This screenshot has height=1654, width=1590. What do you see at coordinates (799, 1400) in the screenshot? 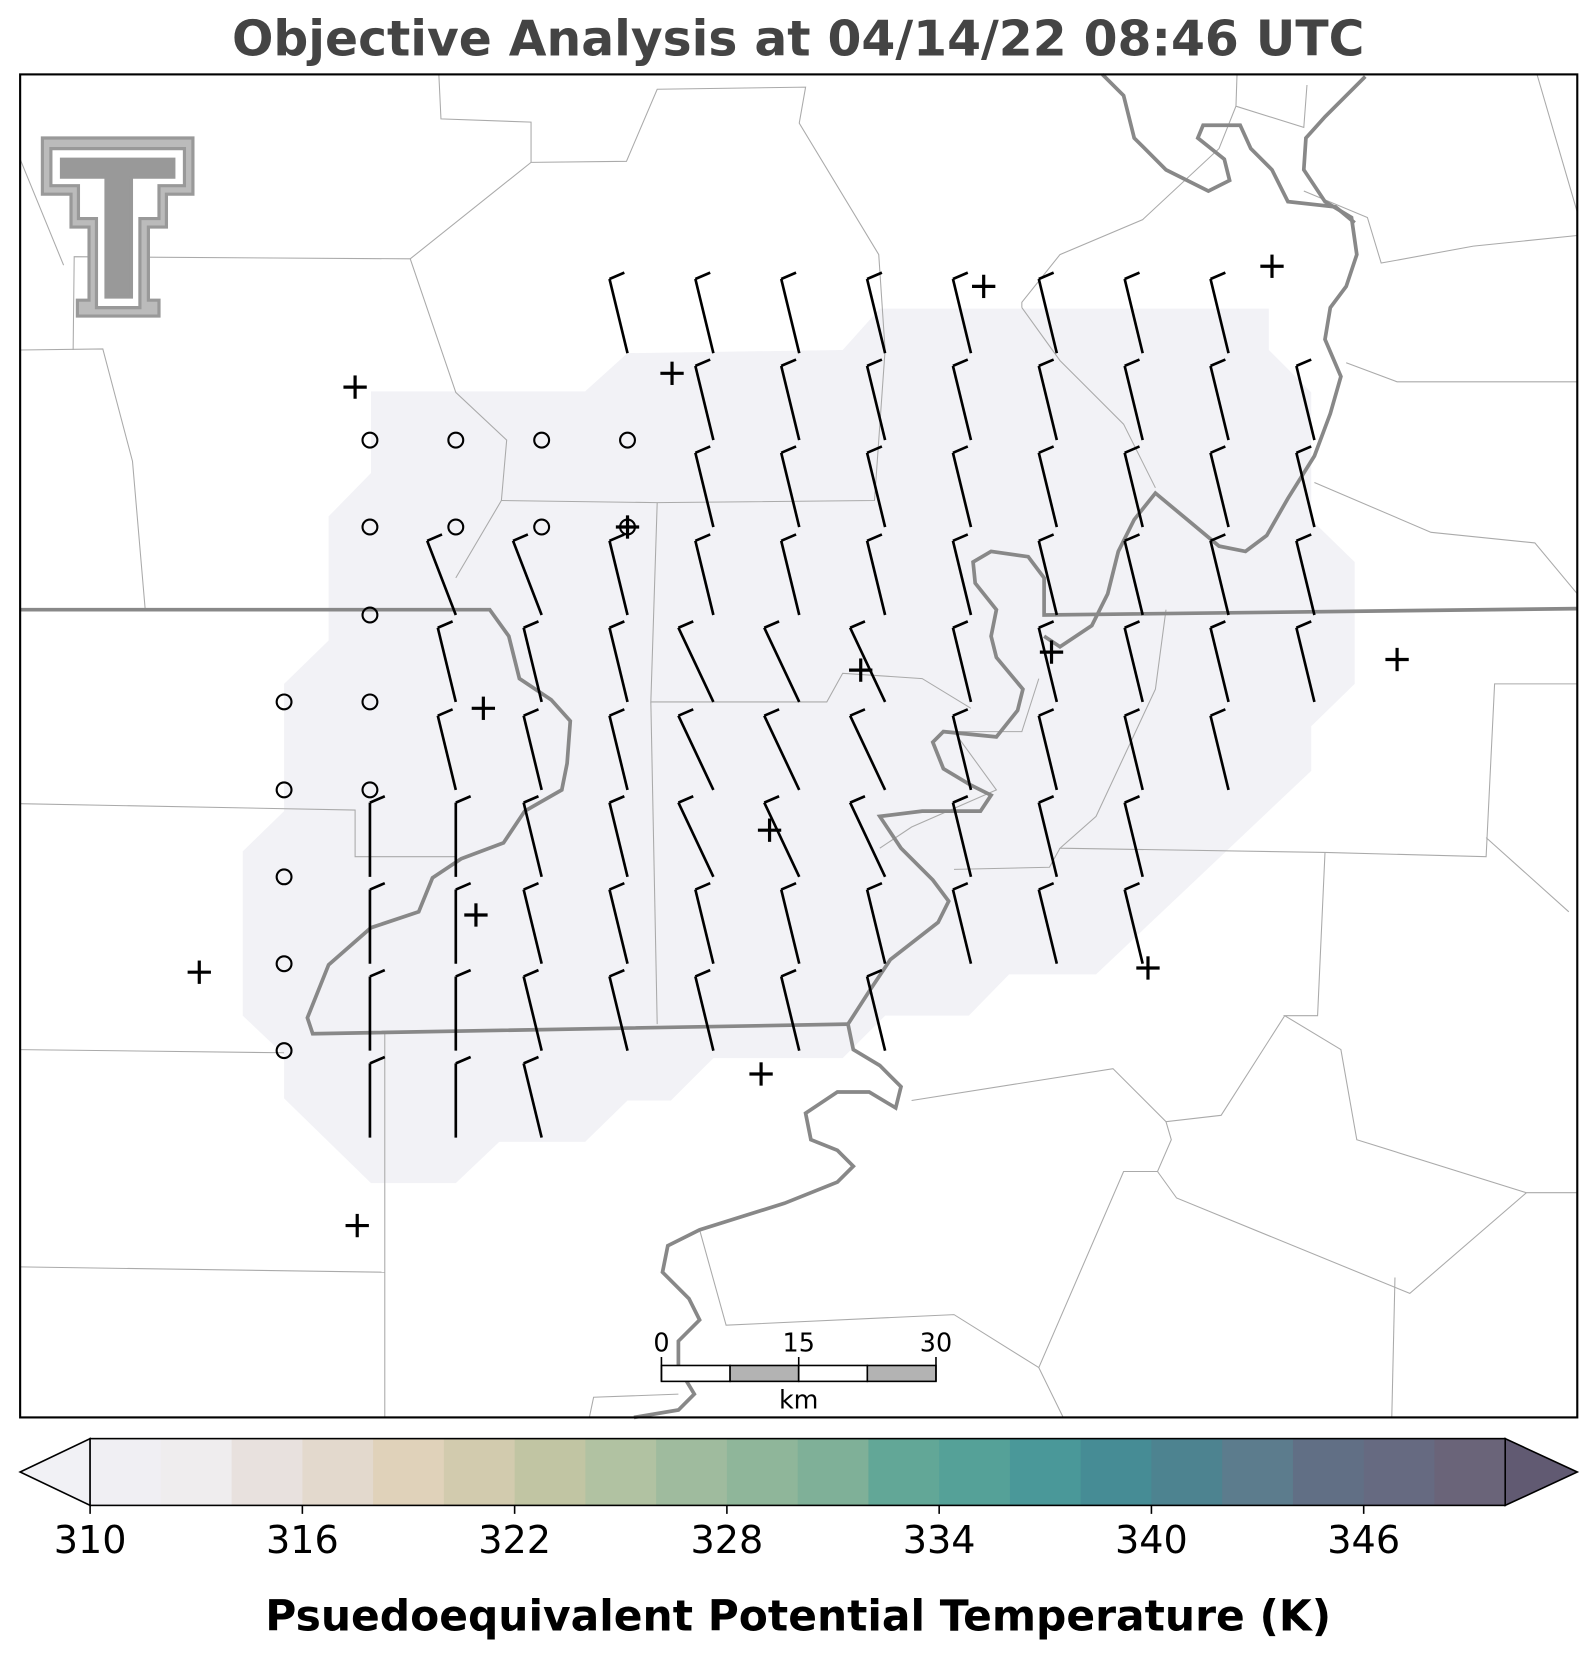
I see `scale-unit: km` at bounding box center [799, 1400].